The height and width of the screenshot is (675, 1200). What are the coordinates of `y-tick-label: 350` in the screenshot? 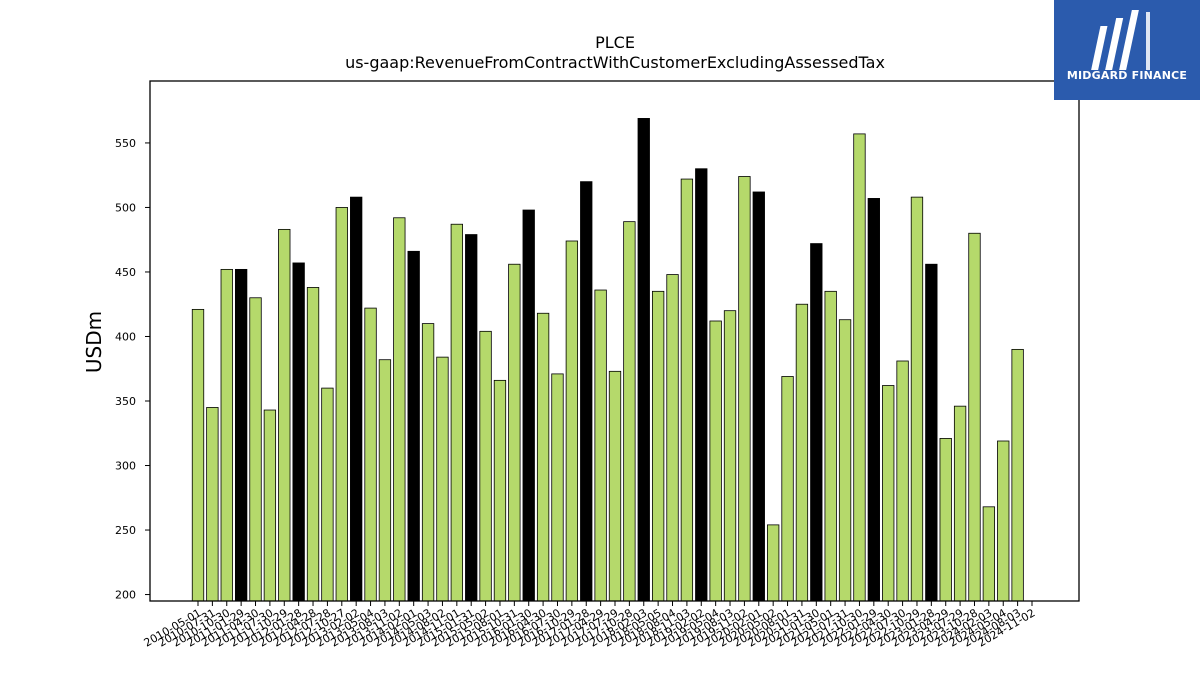 It's located at (125, 401).